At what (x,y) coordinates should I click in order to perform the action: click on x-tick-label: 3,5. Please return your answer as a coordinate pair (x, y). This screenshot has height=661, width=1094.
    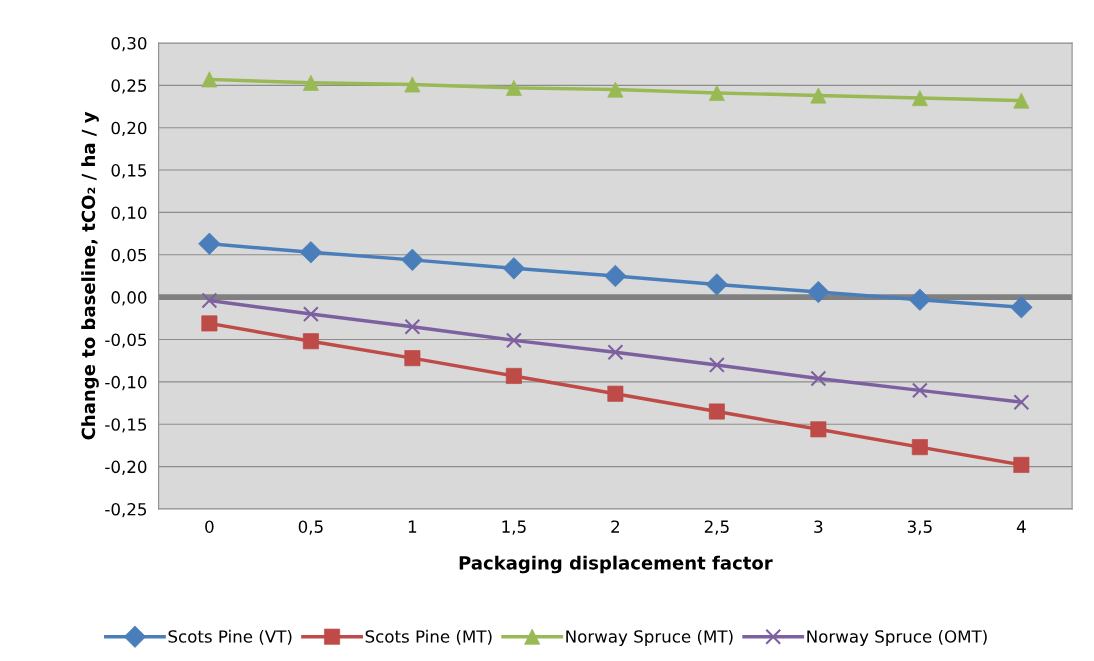
    Looking at the image, I should click on (919, 527).